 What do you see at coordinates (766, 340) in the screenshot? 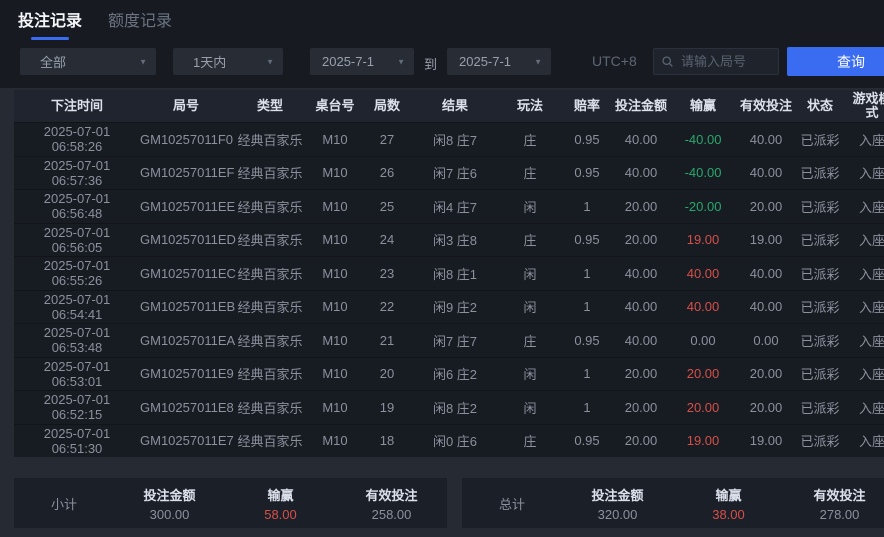
I see `cell-valid: 0.00` at bounding box center [766, 340].